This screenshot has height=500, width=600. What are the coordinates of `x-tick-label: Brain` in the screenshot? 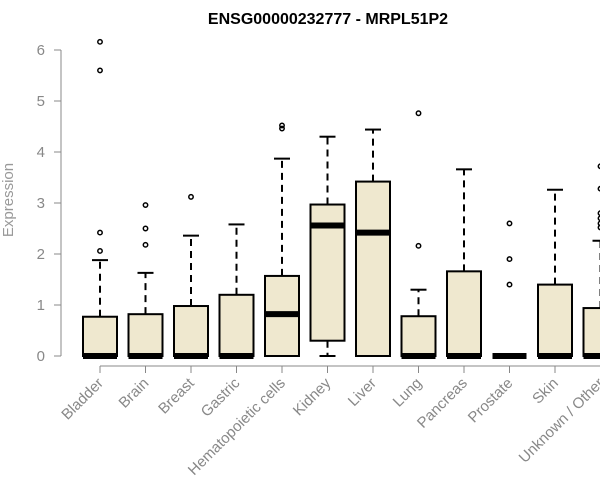 It's located at (134, 393).